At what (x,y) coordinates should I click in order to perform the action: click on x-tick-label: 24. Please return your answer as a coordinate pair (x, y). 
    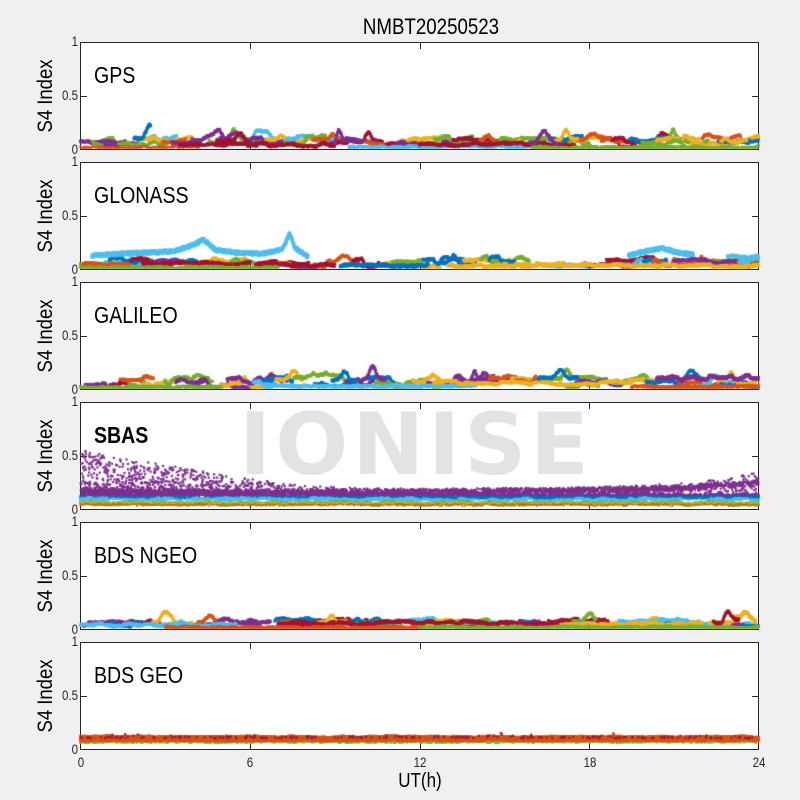
    Looking at the image, I should click on (759, 762).